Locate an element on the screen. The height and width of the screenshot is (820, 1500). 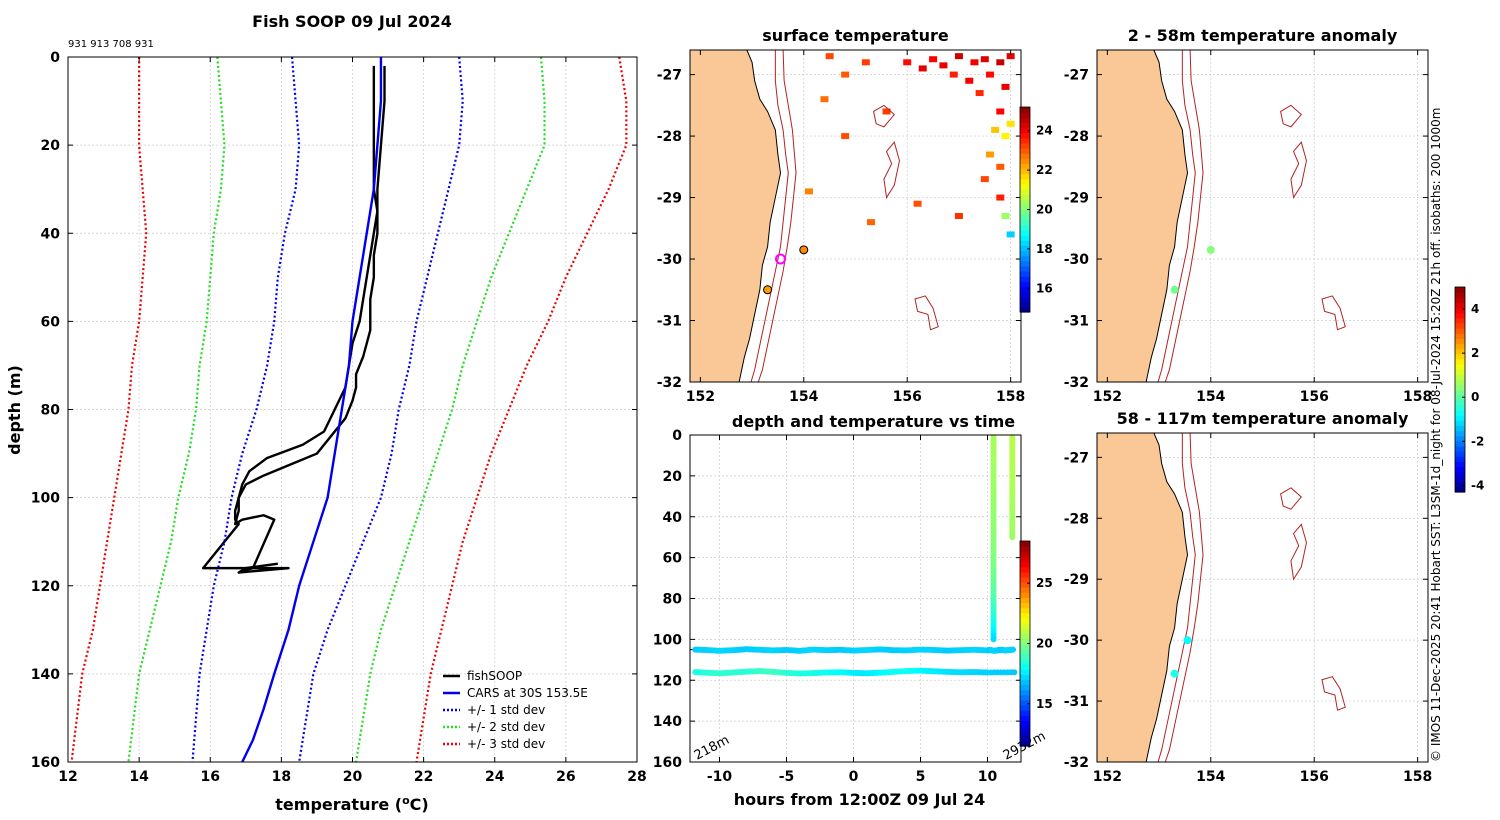
time-ytick-label-7: 140 is located at coordinates (667, 722).